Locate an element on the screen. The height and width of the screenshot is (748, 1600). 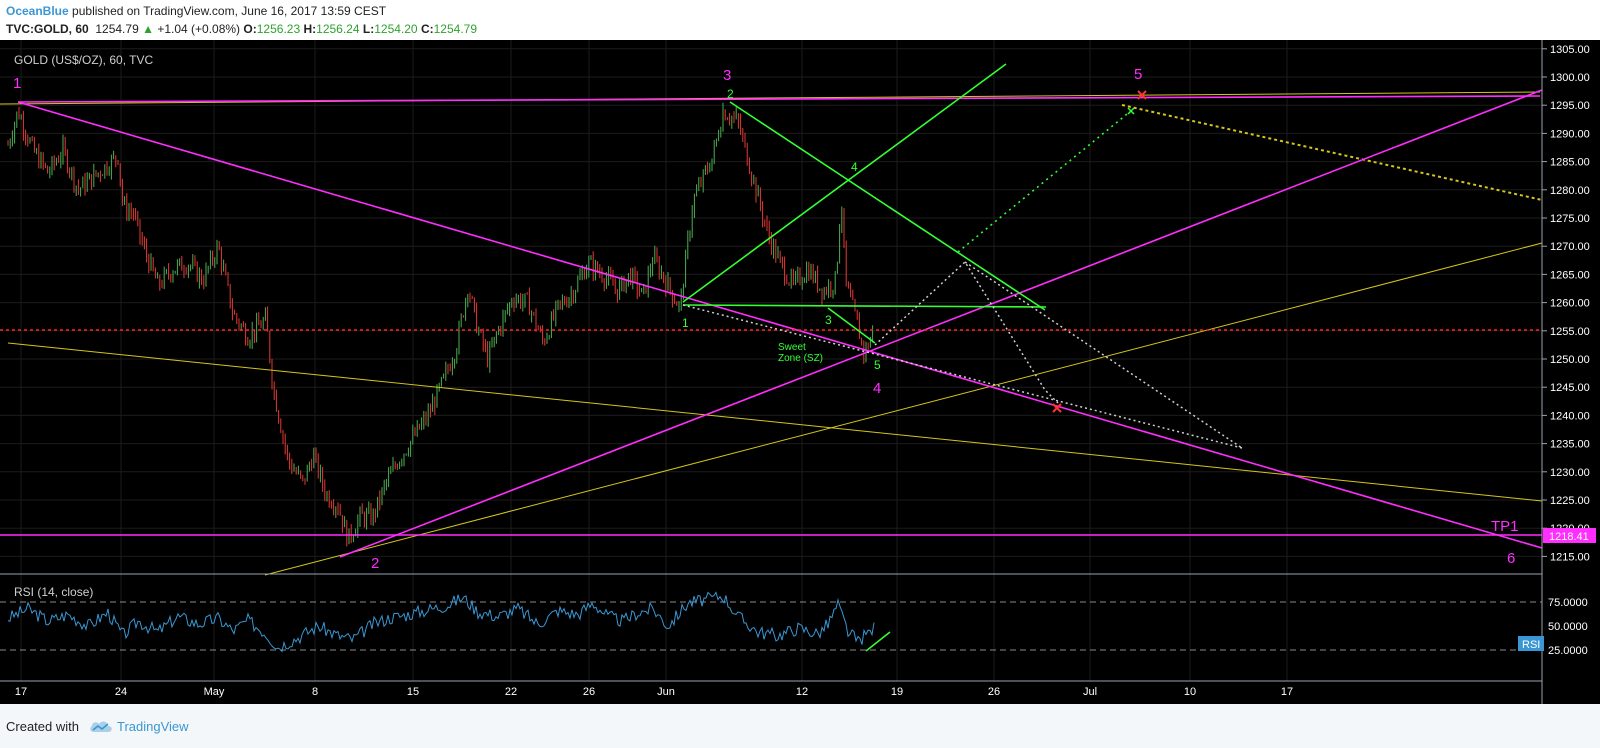
rsi-badge-box is located at coordinates (1531, 643).